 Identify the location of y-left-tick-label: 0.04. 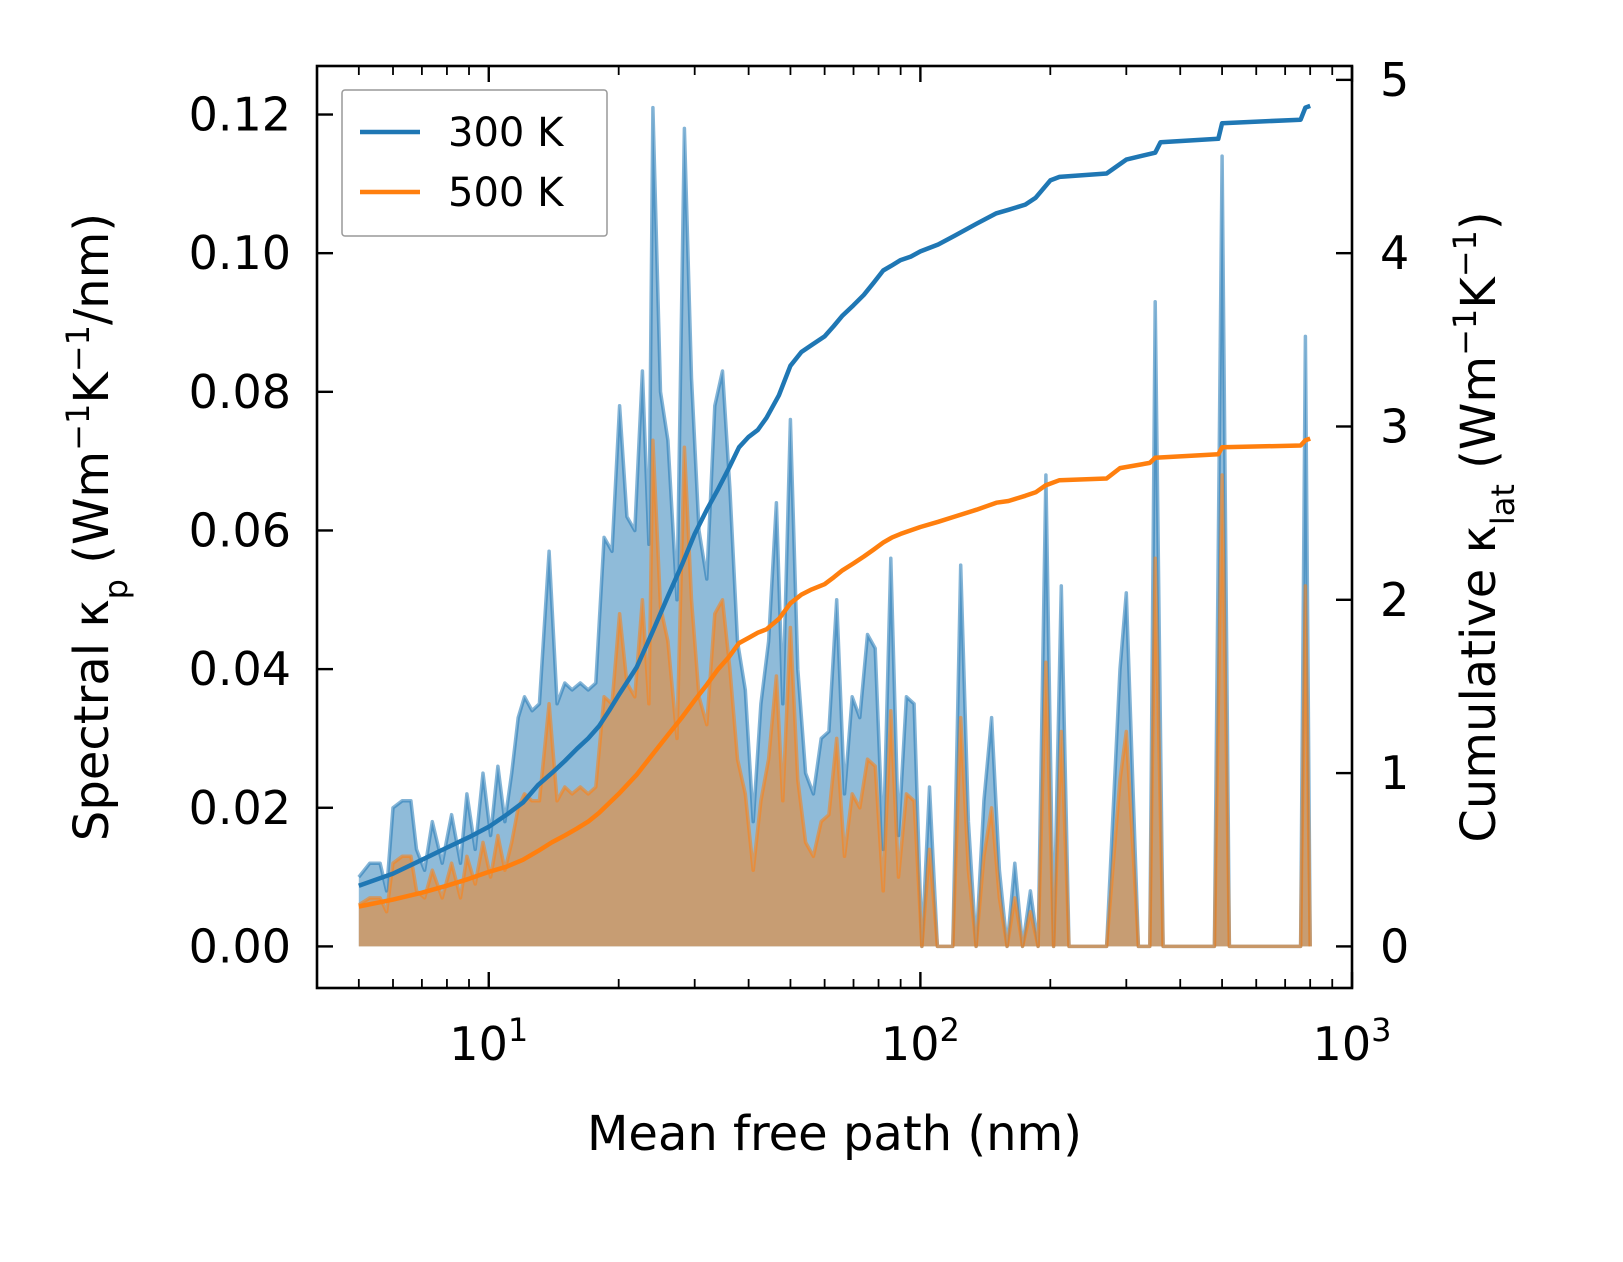
(240, 669).